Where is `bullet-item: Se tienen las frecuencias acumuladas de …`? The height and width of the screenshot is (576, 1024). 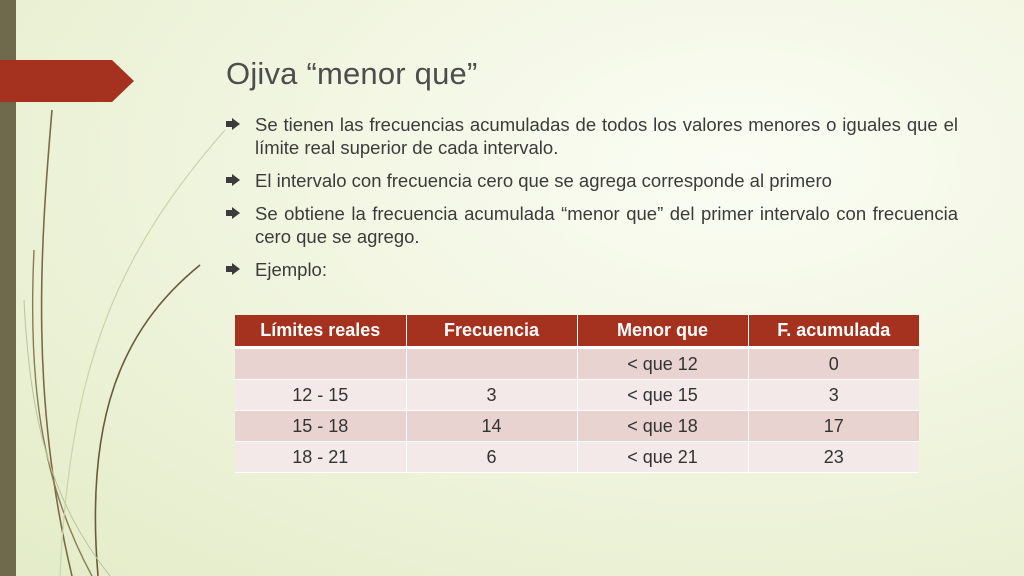 bullet-item: Se tienen las frecuencias acumuladas de … is located at coordinates (592, 136).